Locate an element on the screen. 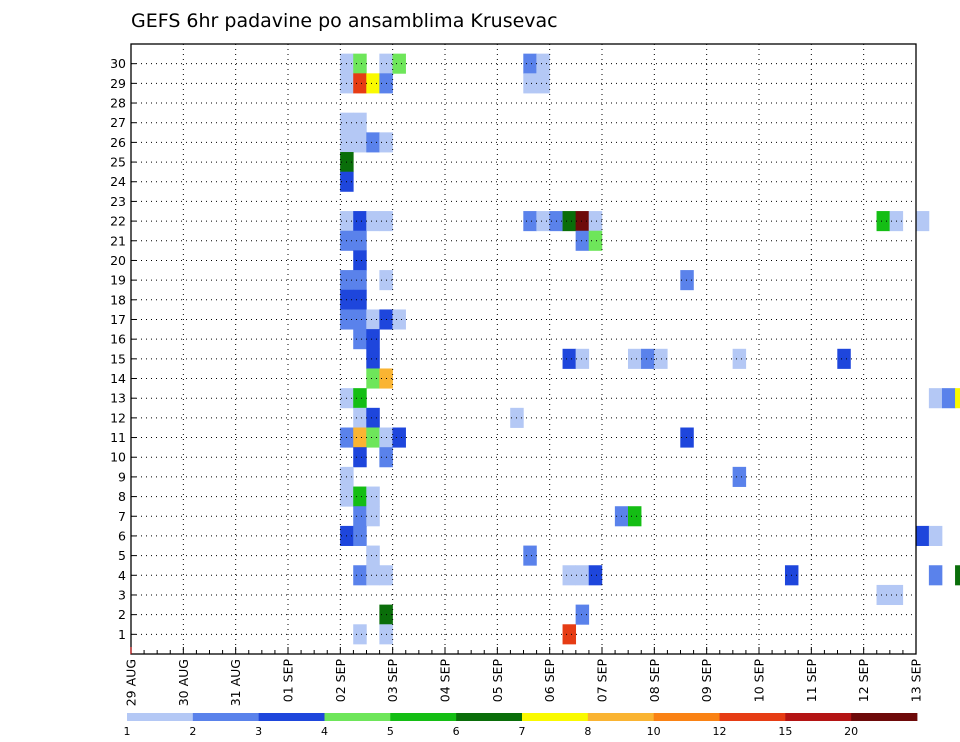 This screenshot has width=960, height=742. y-tick-label: 26 is located at coordinates (118, 142).